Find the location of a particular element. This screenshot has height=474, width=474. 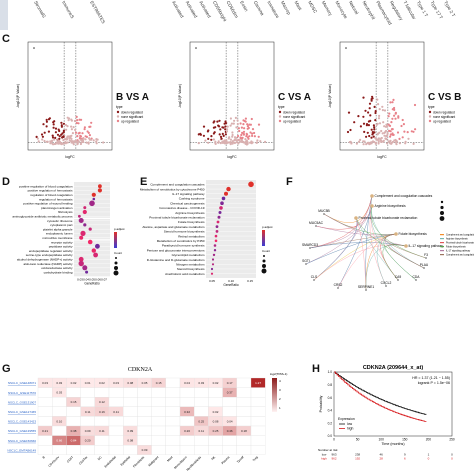

heatmap-cell-value: 0.15 is located at coordinates (159, 383).